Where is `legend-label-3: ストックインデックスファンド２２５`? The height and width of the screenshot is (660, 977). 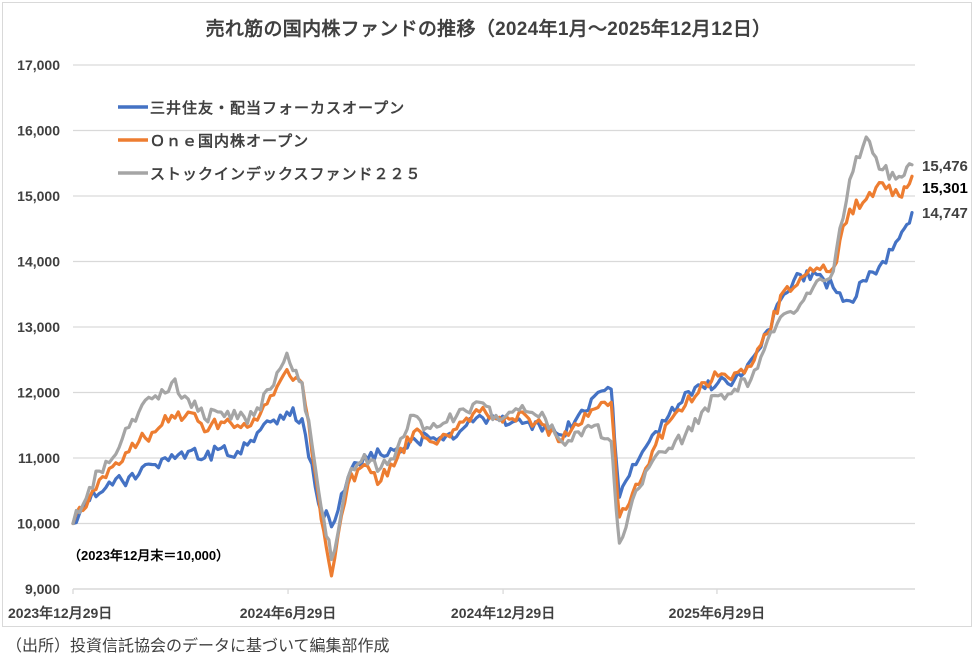
legend-label-3: ストックインデックスファンド２２５ is located at coordinates (286, 174).